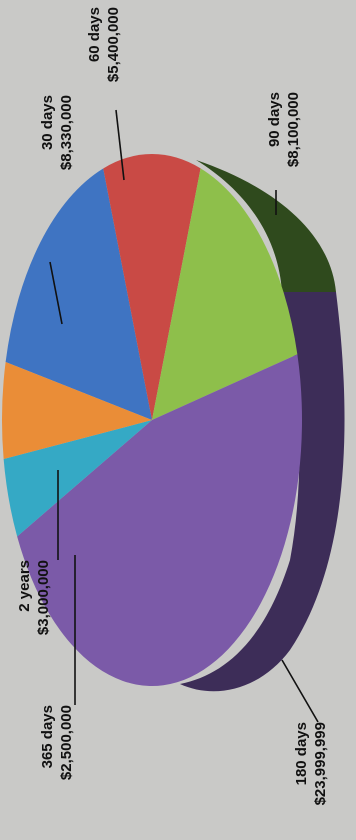  Describe the element at coordinates (284, 129) in the screenshot. I see `label-90-days: 90 days $8,100,000` at that location.